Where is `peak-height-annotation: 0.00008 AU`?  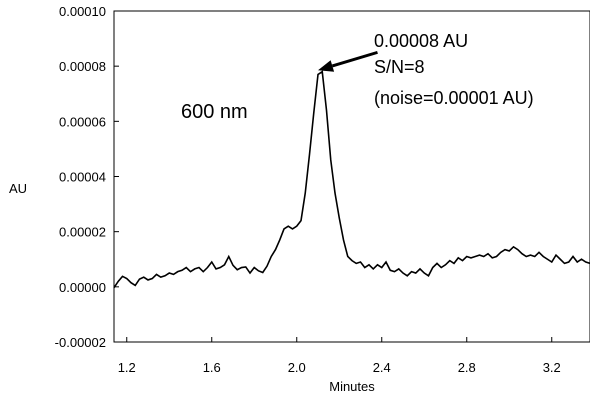
peak-height-annotation: 0.00008 AU is located at coordinates (421, 41).